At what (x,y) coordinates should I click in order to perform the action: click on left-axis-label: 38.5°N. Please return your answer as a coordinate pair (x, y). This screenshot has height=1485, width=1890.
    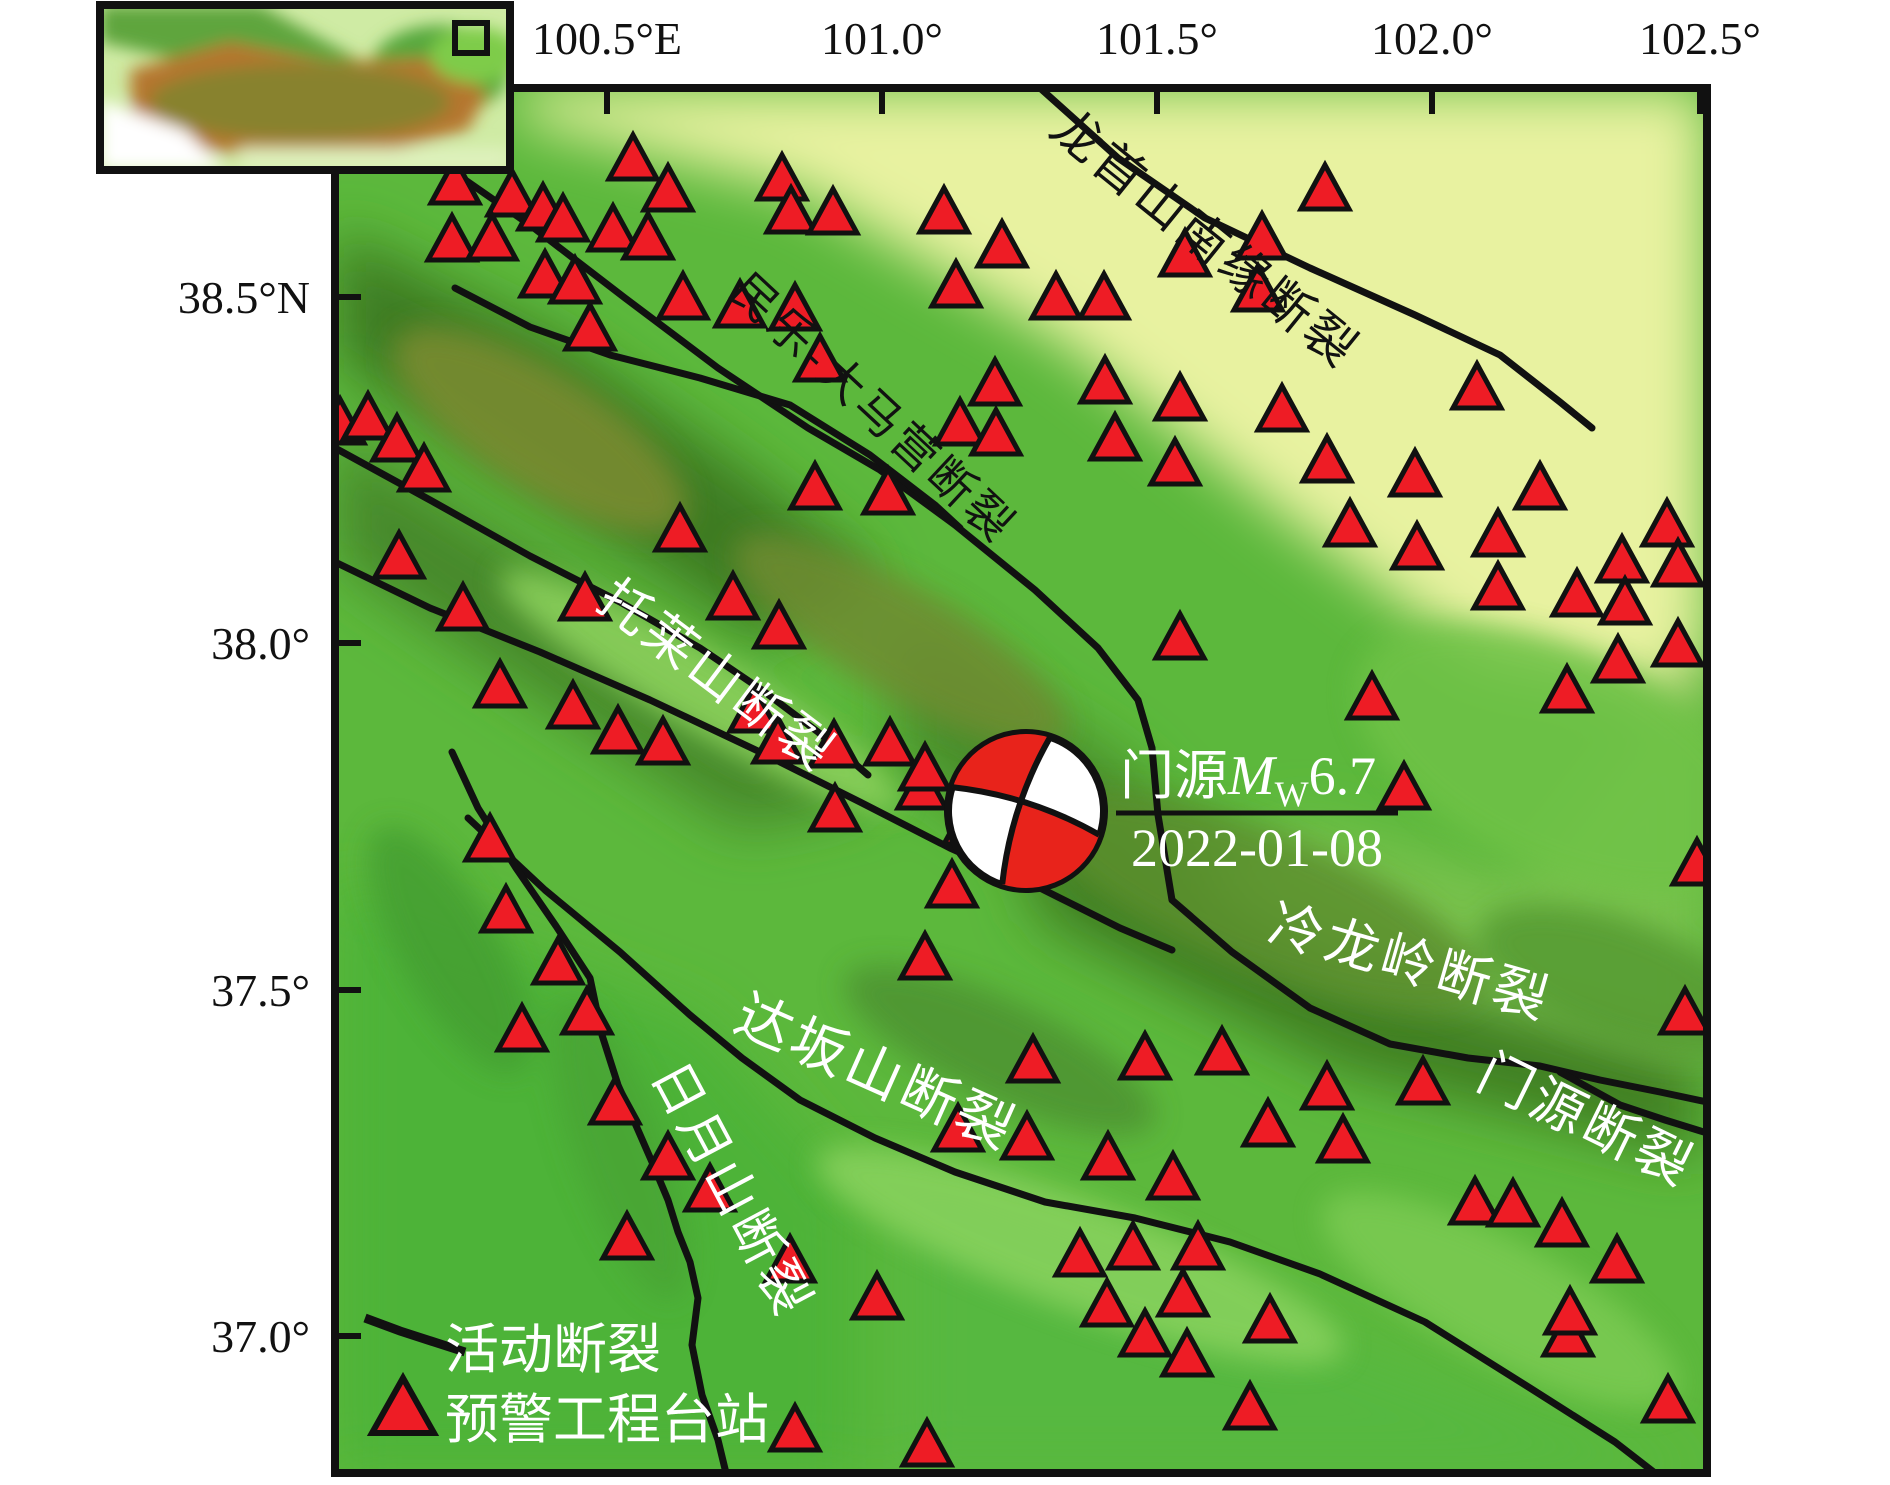
    Looking at the image, I should click on (244, 297).